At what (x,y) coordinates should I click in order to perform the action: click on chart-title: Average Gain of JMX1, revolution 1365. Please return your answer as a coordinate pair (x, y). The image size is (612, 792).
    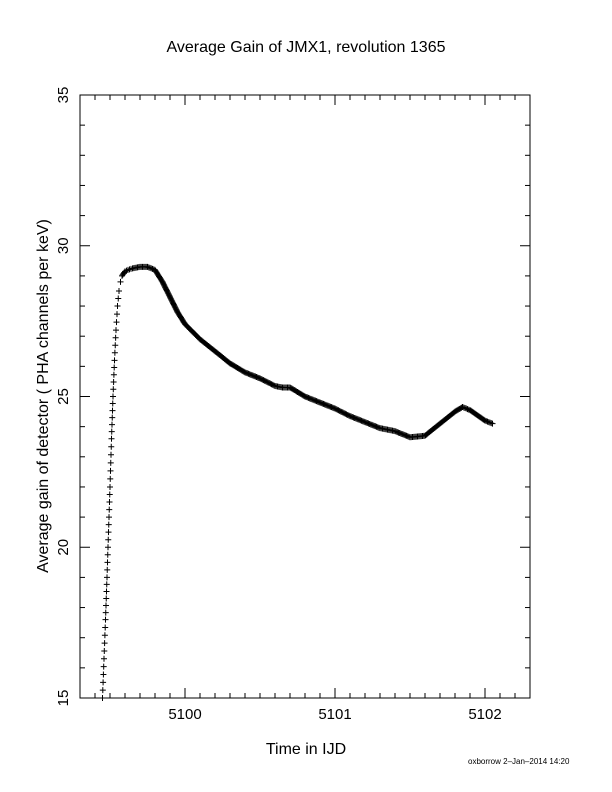
    Looking at the image, I should click on (306, 47).